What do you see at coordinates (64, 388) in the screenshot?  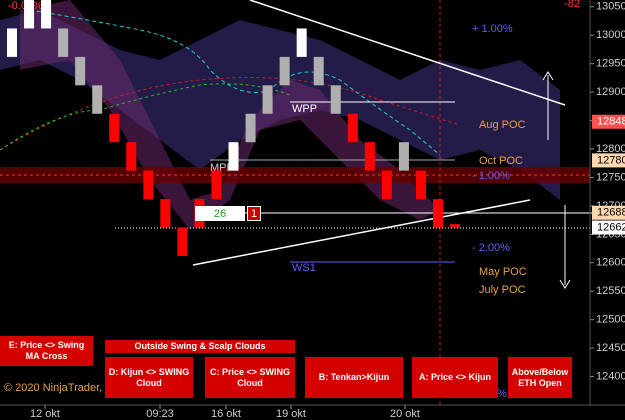 I see `copyright: © 2020 NinjaTrader, LLC` at bounding box center [64, 388].